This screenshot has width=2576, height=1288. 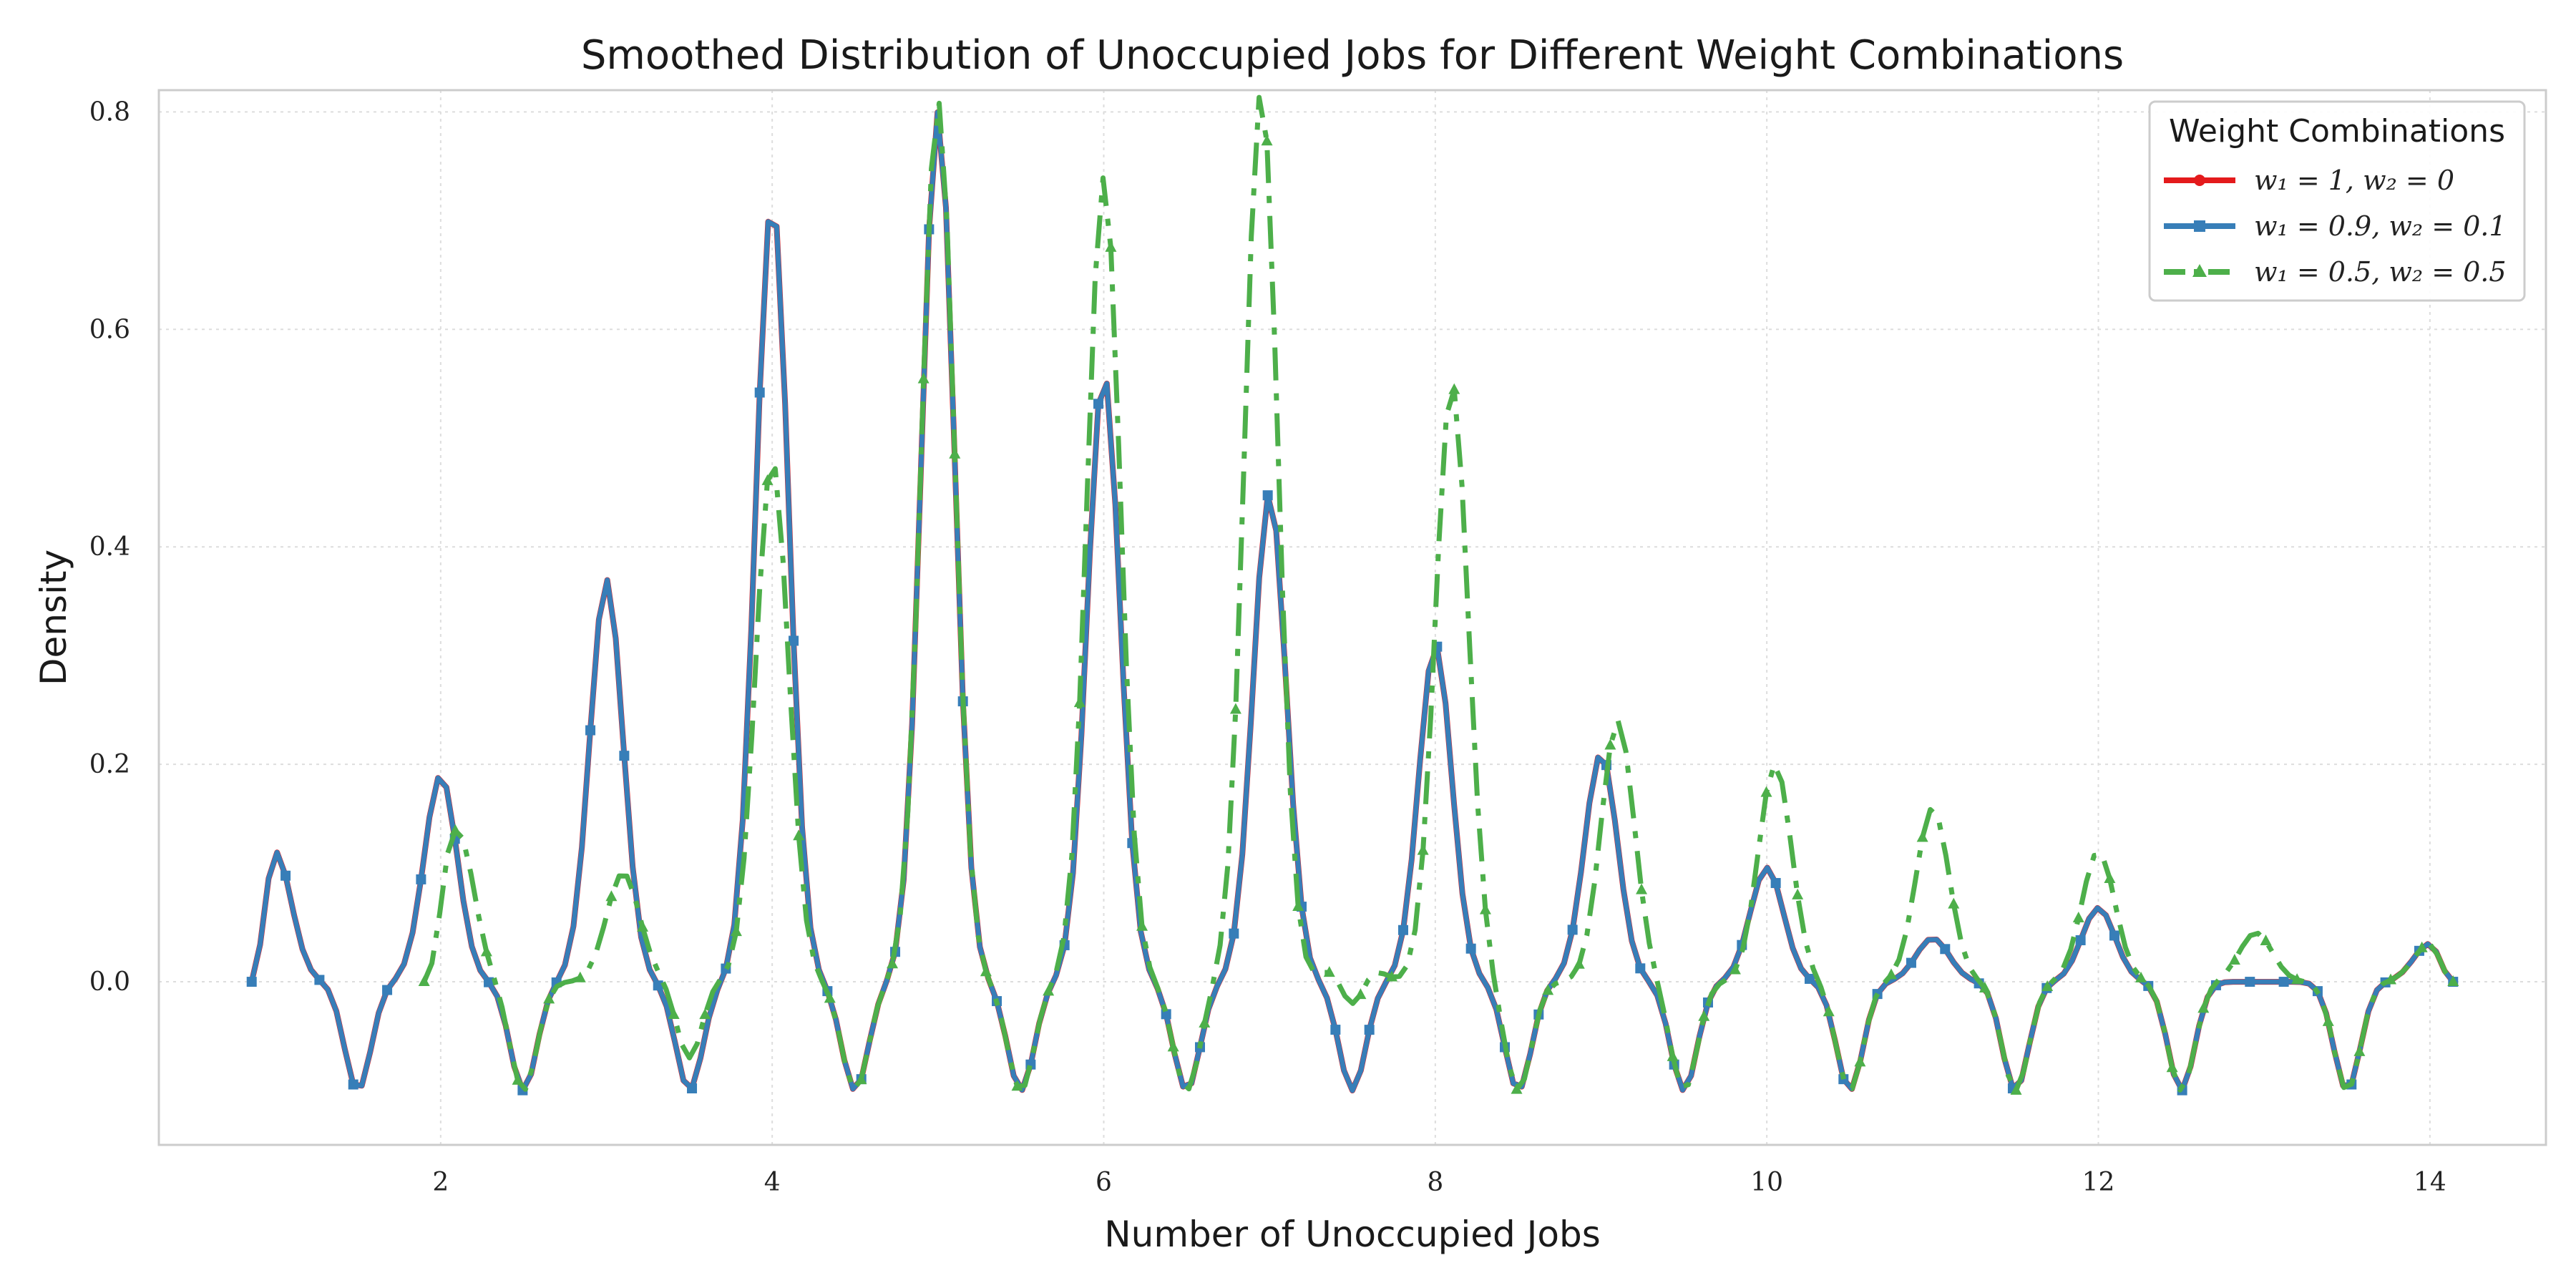 I want to click on y-tick-label: 0.6, so click(x=109, y=329).